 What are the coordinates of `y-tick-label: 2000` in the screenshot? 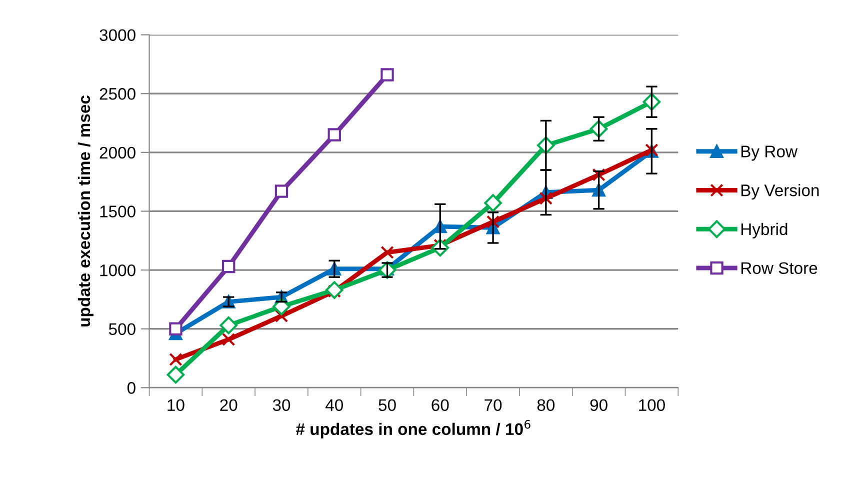 It's located at (118, 152).